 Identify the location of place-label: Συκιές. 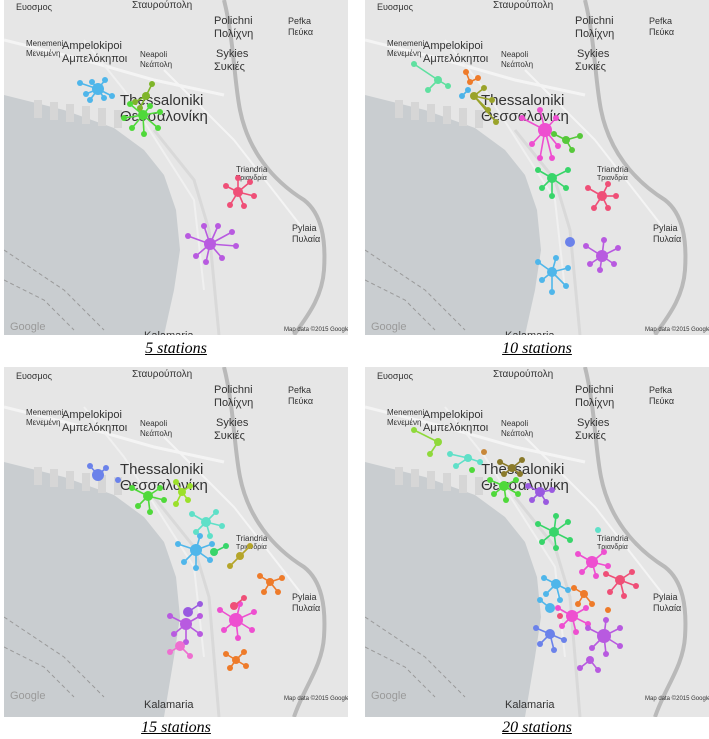
(229, 67).